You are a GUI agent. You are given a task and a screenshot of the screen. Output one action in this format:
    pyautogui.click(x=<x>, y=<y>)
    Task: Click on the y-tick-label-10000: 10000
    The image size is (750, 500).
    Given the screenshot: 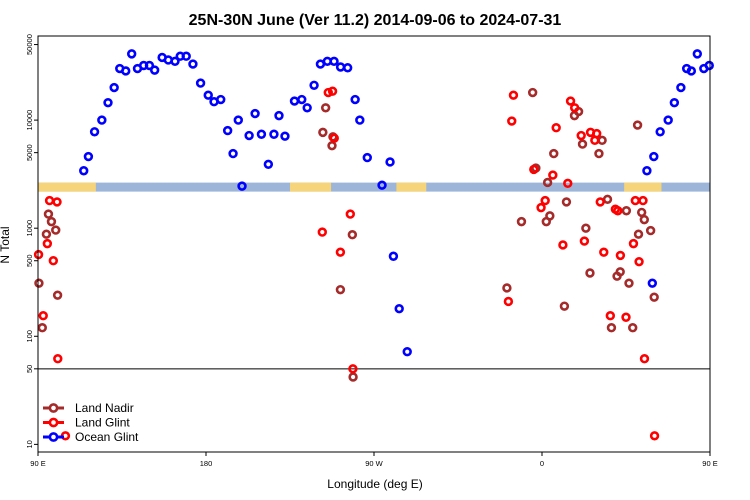 What is the action you would take?
    pyautogui.click(x=29, y=120)
    